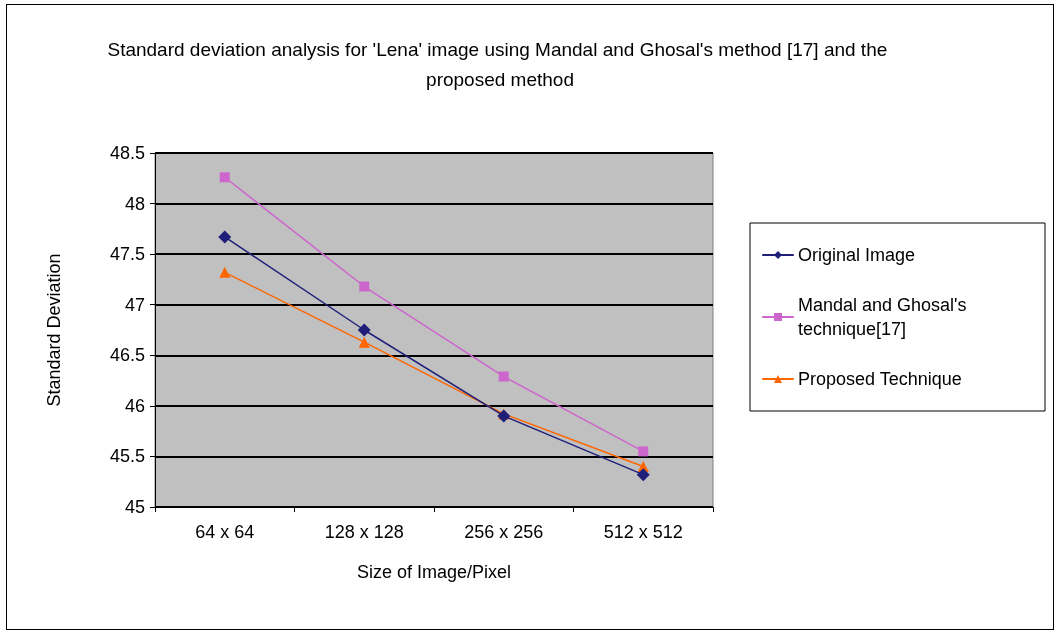 The width and height of the screenshot is (1062, 637). I want to click on x-tick-label: 256 x 256, so click(504, 532).